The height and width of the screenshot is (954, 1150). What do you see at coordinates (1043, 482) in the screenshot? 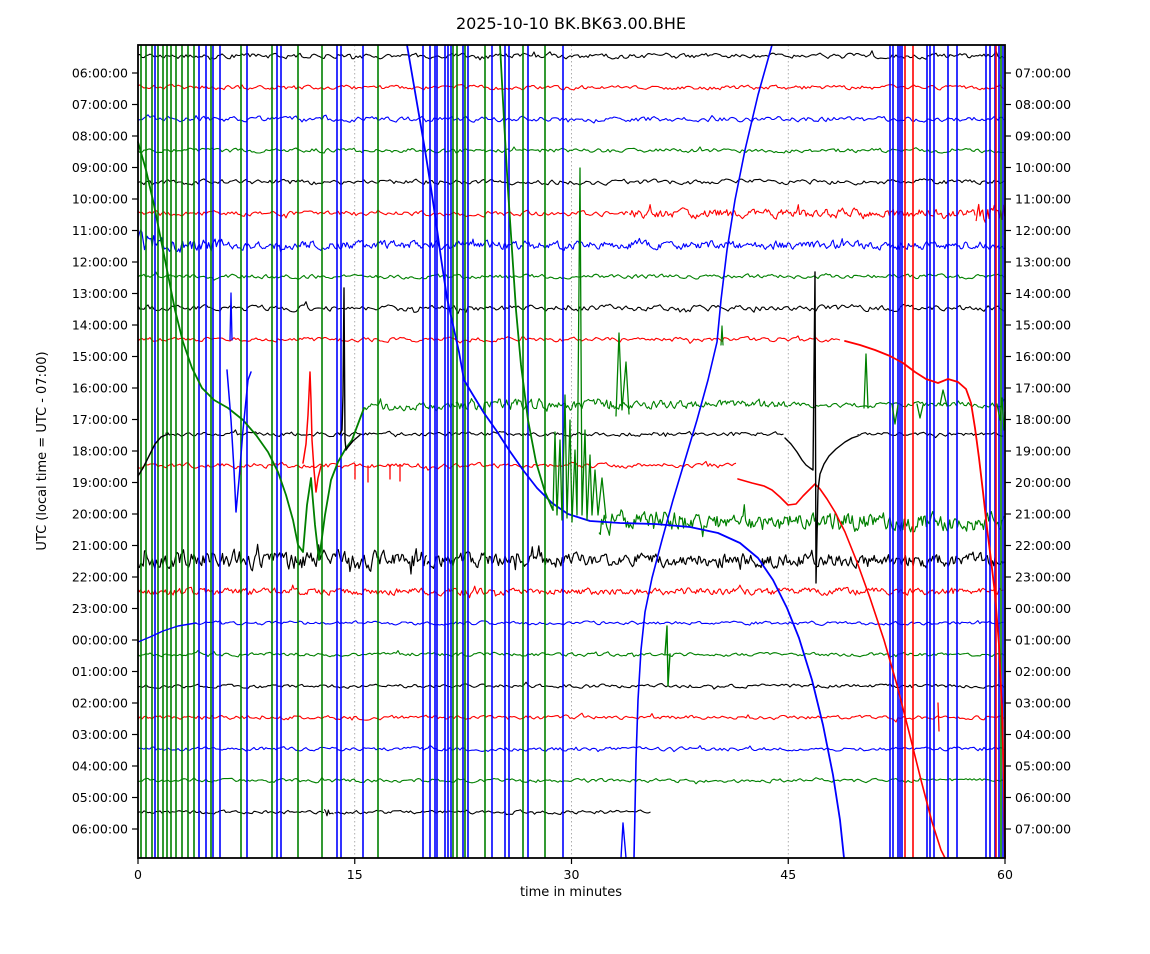
I see `right-tick-label: 20:00:00` at bounding box center [1043, 482].